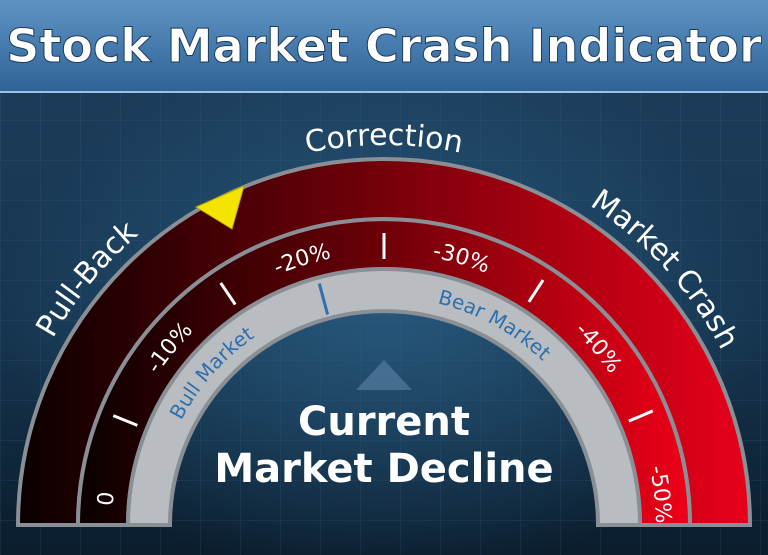 The width and height of the screenshot is (768, 555). Describe the element at coordinates (323, 299) in the screenshot. I see `market-divider` at that location.